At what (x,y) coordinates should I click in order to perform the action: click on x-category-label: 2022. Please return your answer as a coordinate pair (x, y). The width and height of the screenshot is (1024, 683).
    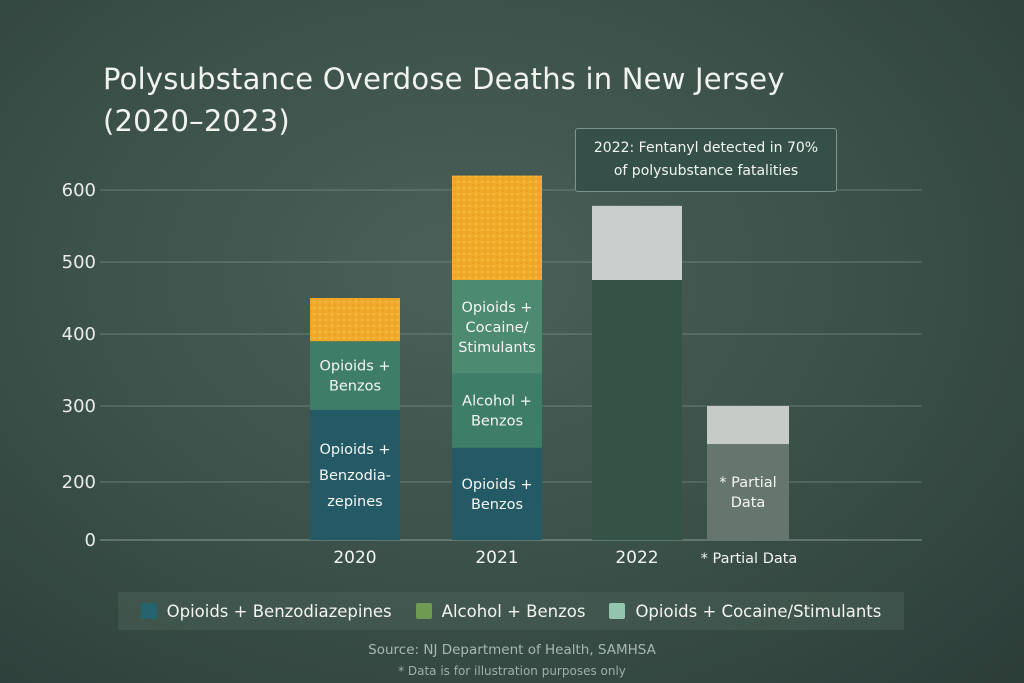
    Looking at the image, I should click on (636, 558).